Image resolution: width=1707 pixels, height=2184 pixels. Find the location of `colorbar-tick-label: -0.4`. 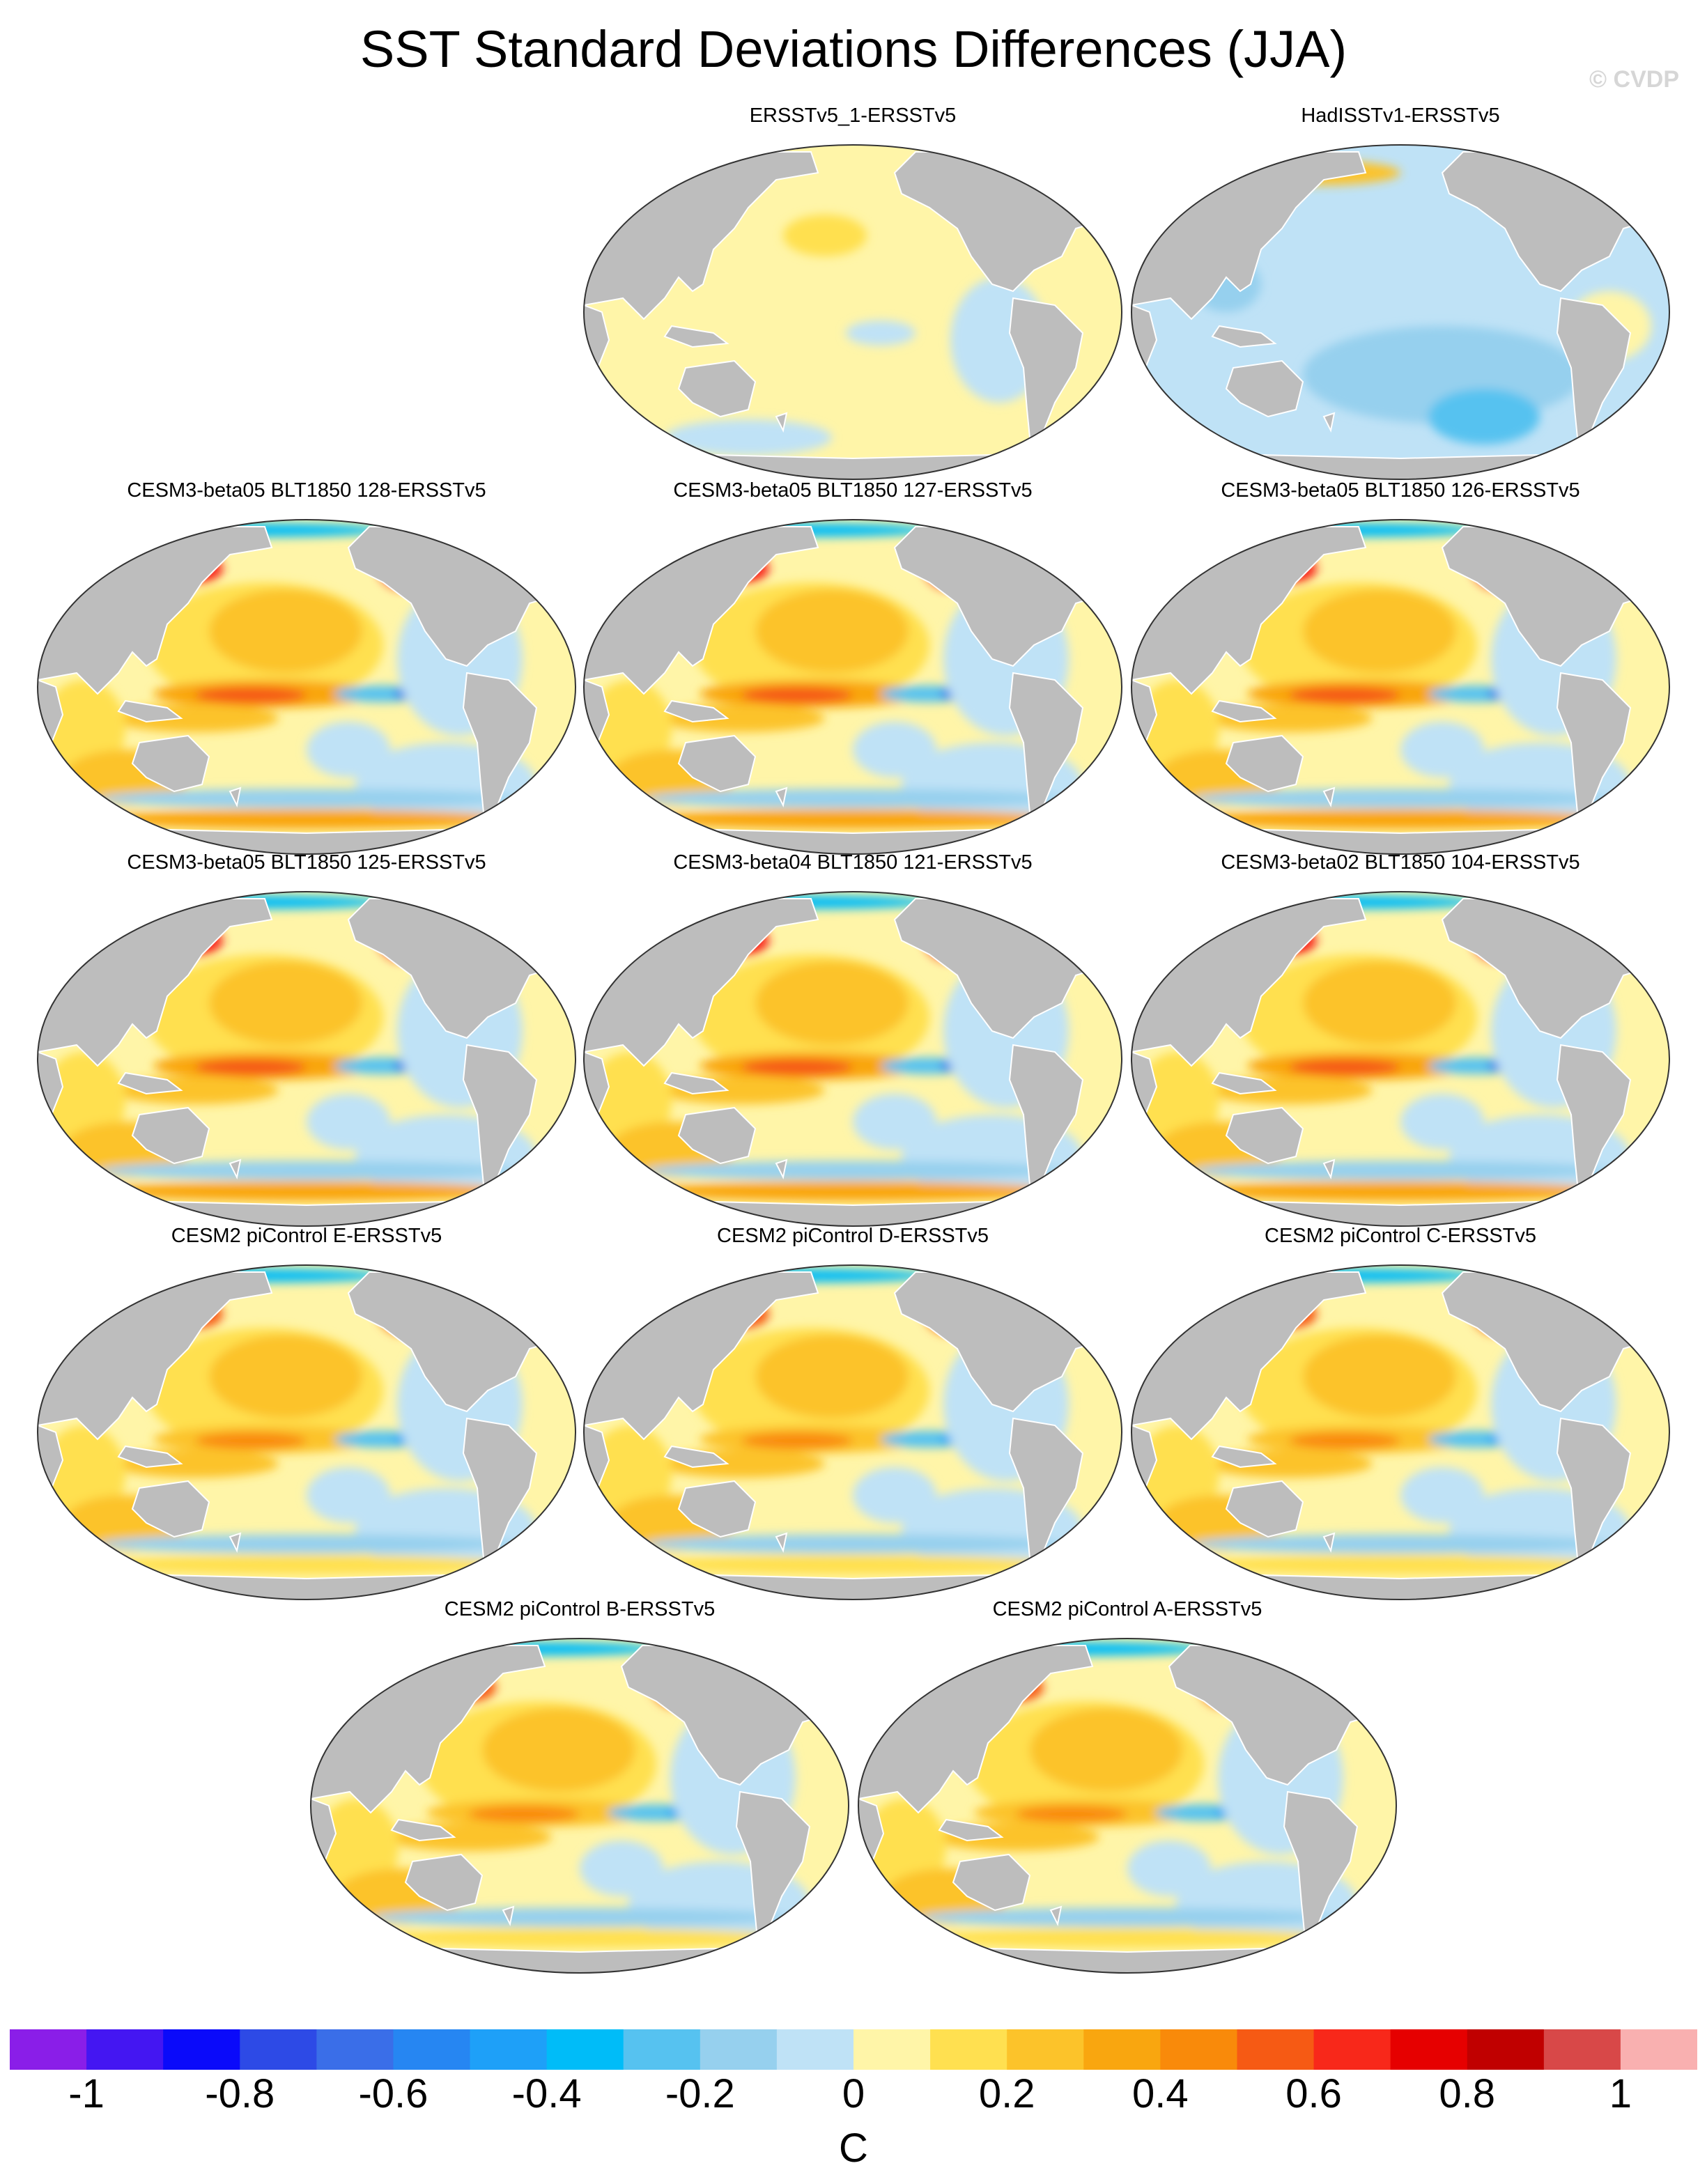

colorbar-tick-label: -0.4 is located at coordinates (546, 2093).